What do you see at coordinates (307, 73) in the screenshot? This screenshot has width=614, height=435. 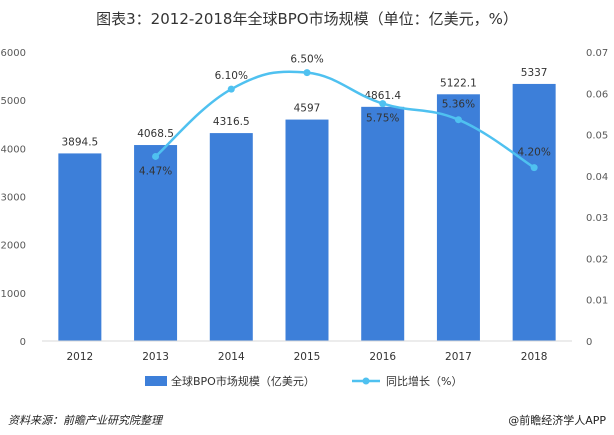 I see `line-point-2015` at bounding box center [307, 73].